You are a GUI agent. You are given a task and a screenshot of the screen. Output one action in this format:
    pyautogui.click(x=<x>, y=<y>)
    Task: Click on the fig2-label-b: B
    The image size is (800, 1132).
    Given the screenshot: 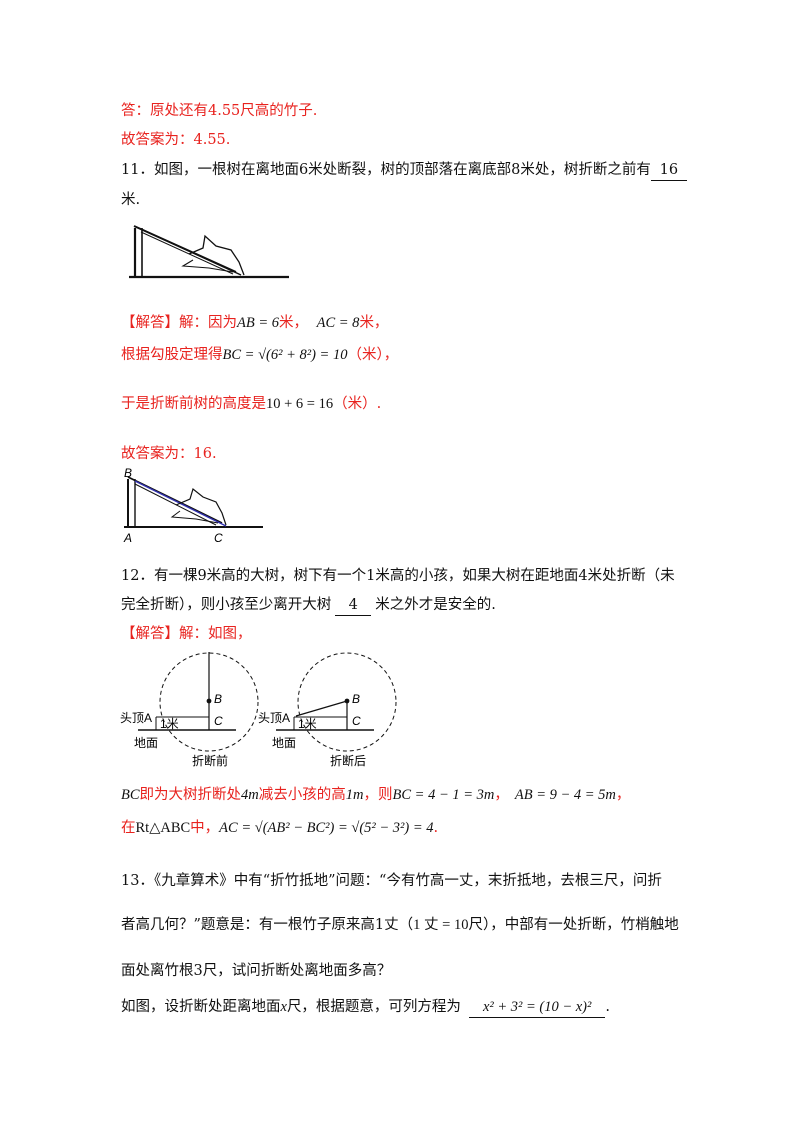 What is the action you would take?
    pyautogui.click(x=128, y=473)
    